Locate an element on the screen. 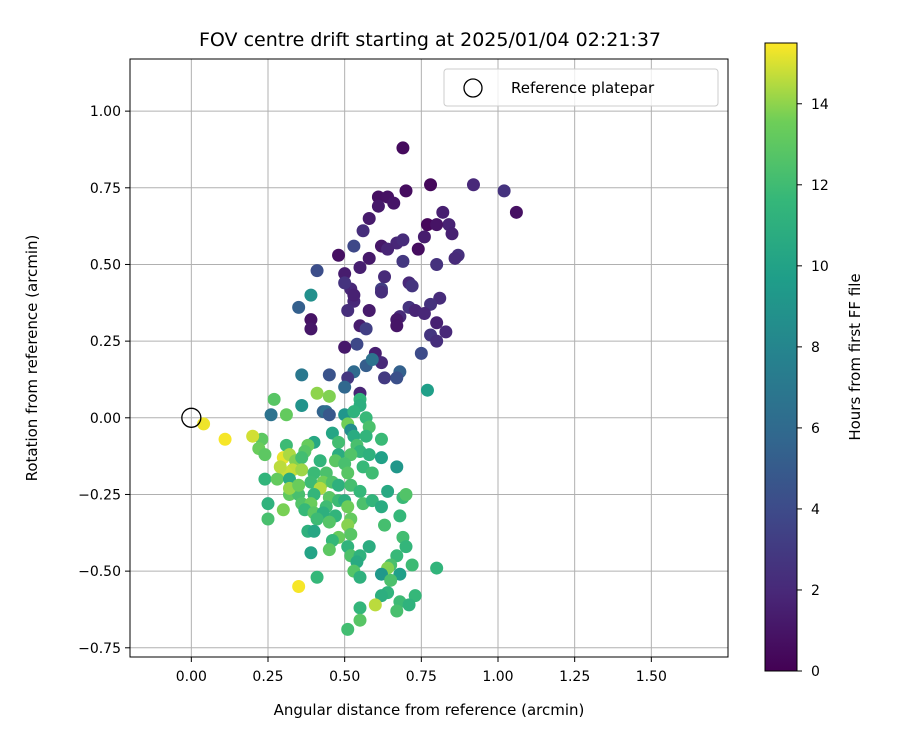 The height and width of the screenshot is (750, 900). legend-reference-icon is located at coordinates (473, 88).